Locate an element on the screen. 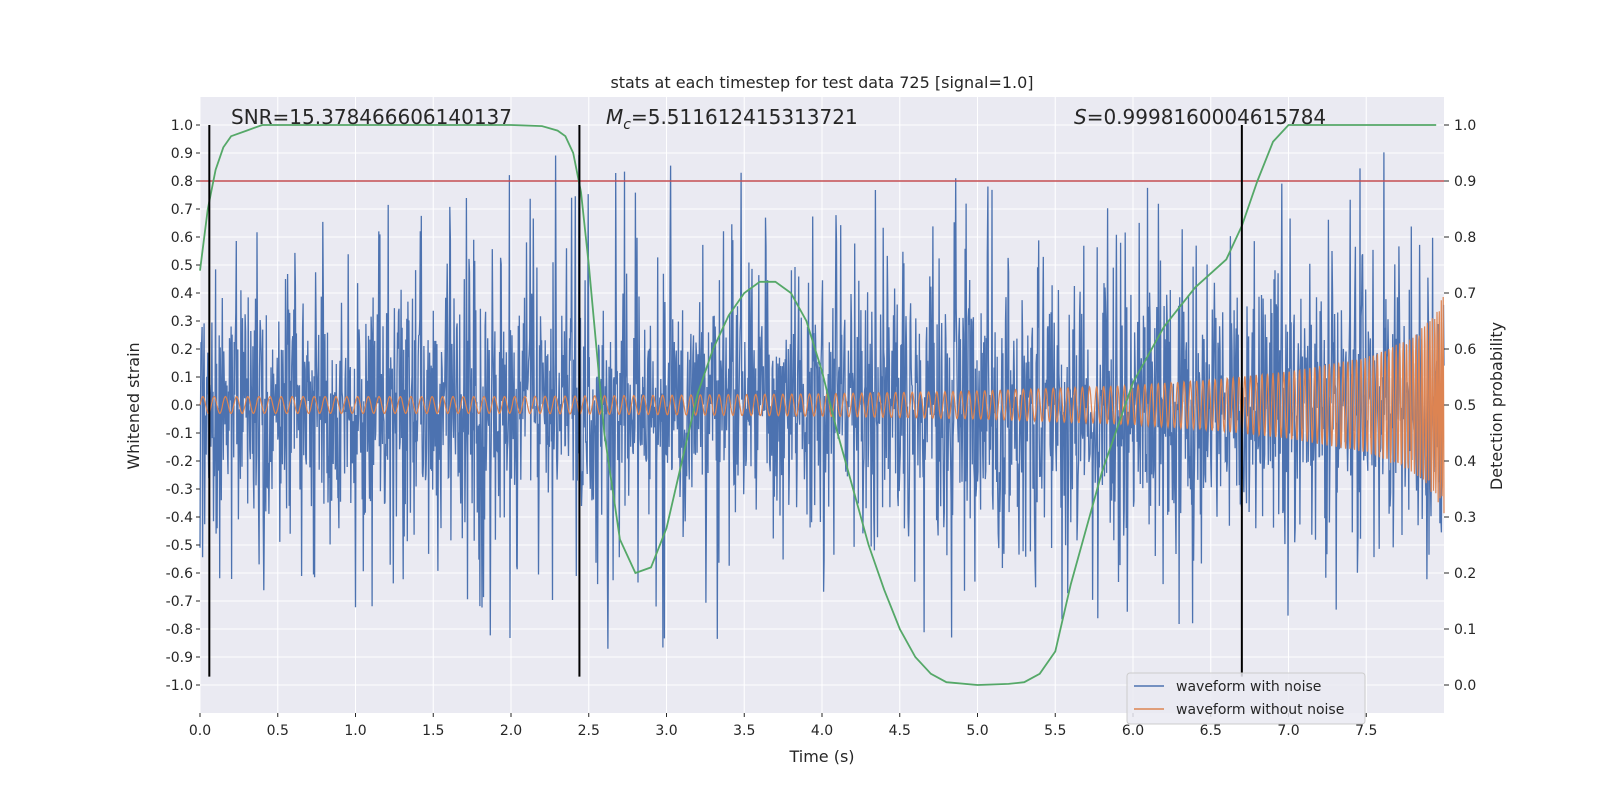 The height and width of the screenshot is (800, 1600). y-tick-label-10: 0.0 is located at coordinates (182, 406).